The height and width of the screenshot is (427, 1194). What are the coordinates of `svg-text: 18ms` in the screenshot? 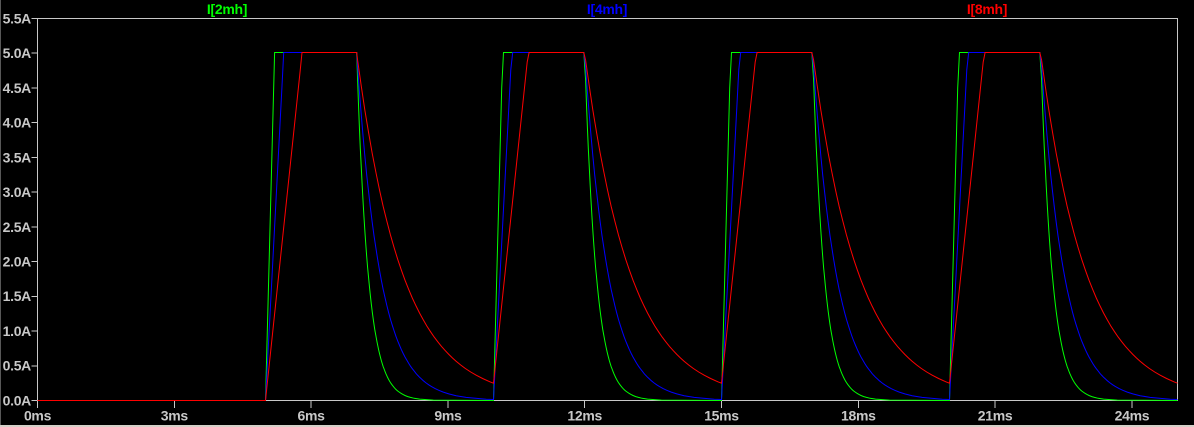 It's located at (858, 416).